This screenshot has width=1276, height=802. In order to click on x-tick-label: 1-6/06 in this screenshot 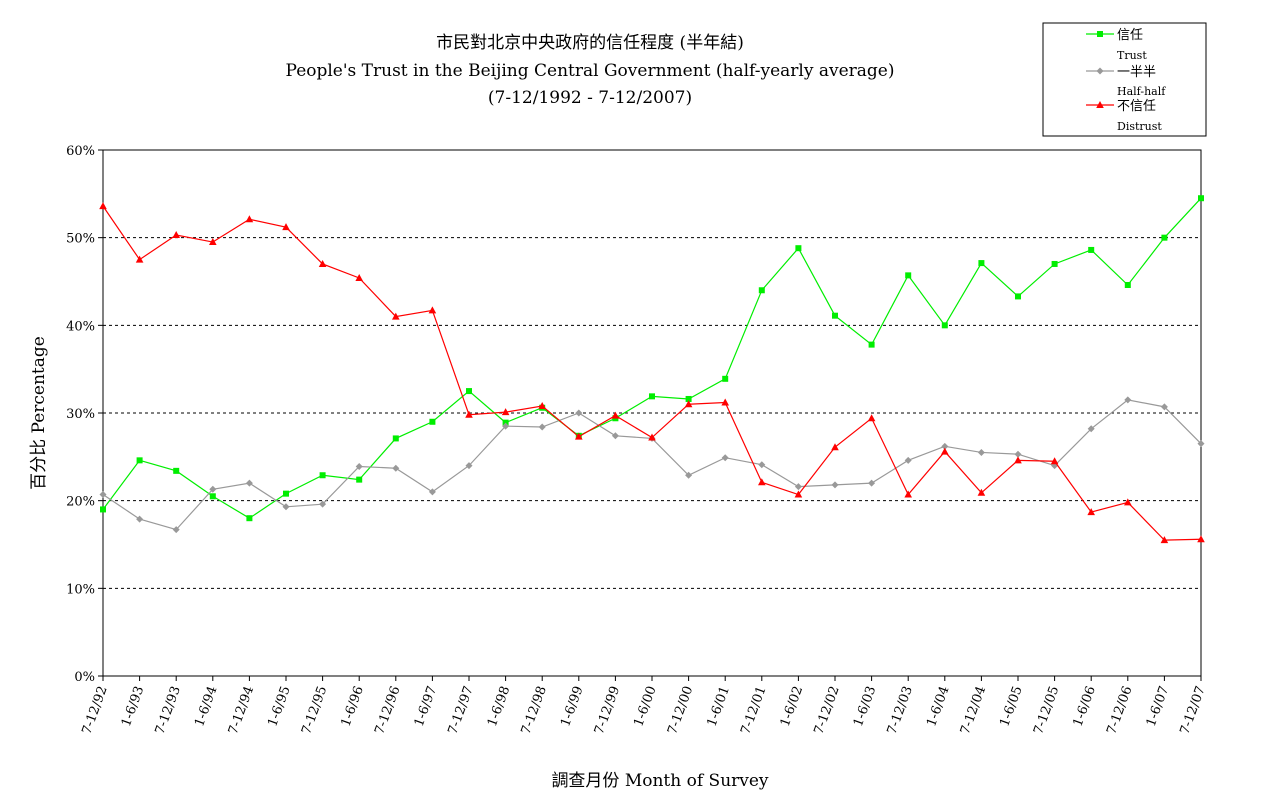, I will do `click(1085, 706)`.